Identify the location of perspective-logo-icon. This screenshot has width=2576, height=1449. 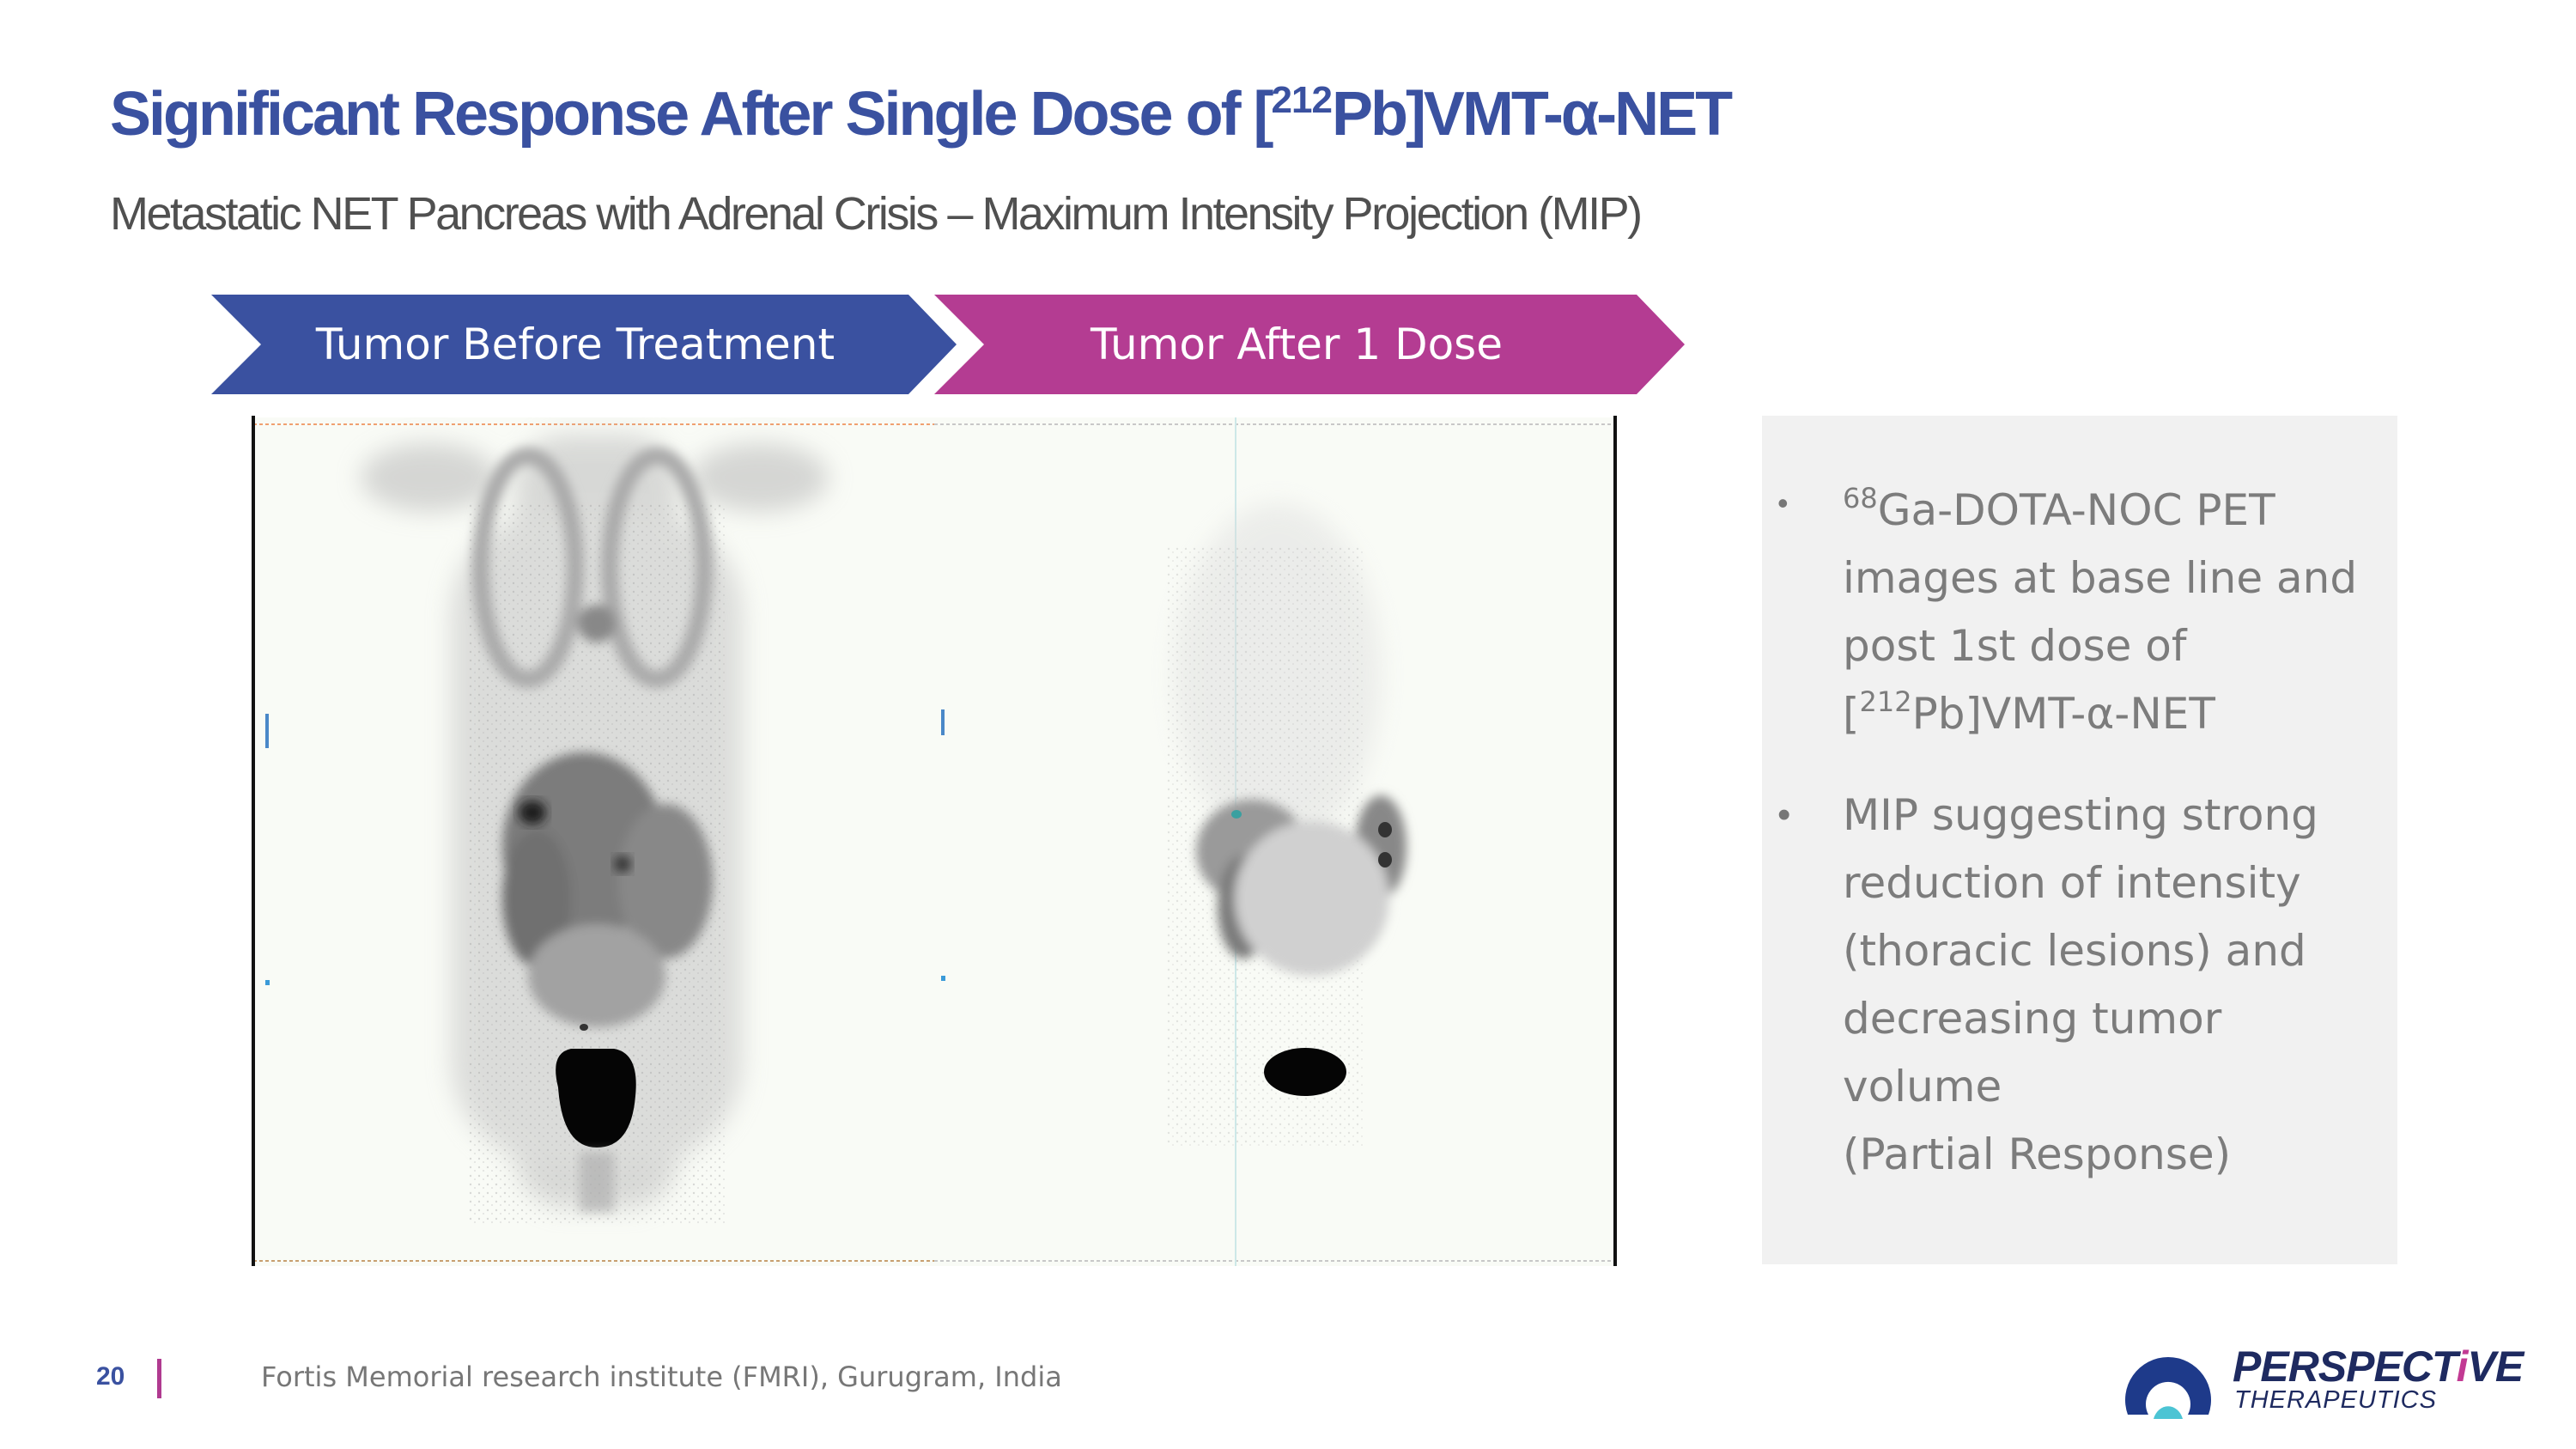
(2168, 1387).